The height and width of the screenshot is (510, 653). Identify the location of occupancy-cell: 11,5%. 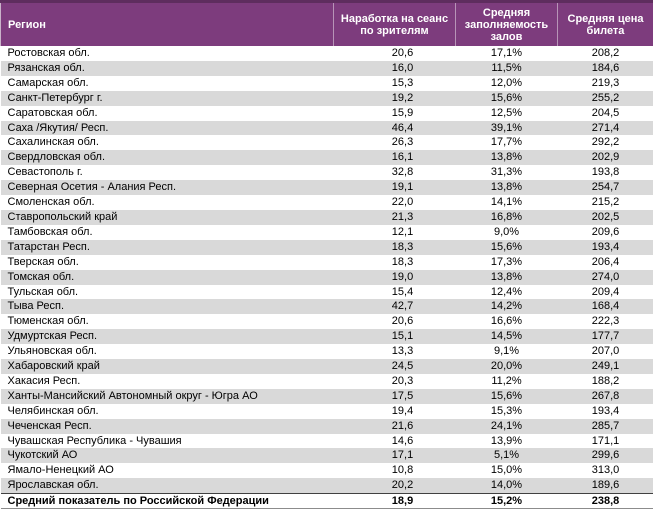
(506, 68).